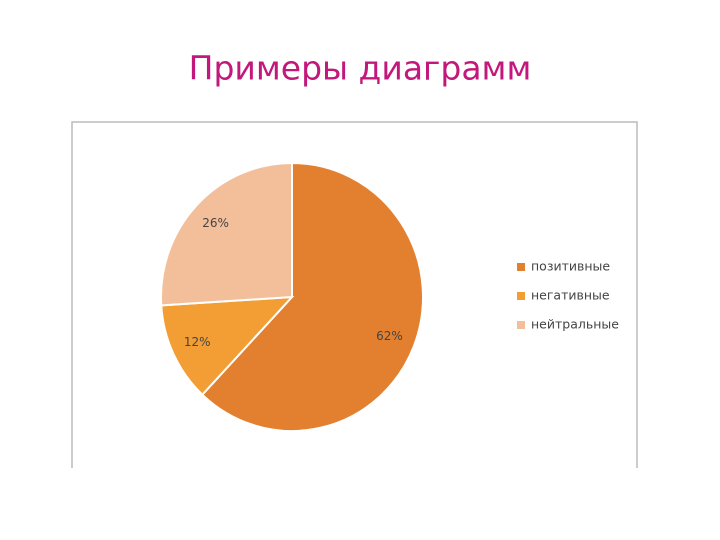  What do you see at coordinates (215, 223) in the screenshot?
I see `data-label: 26%` at bounding box center [215, 223].